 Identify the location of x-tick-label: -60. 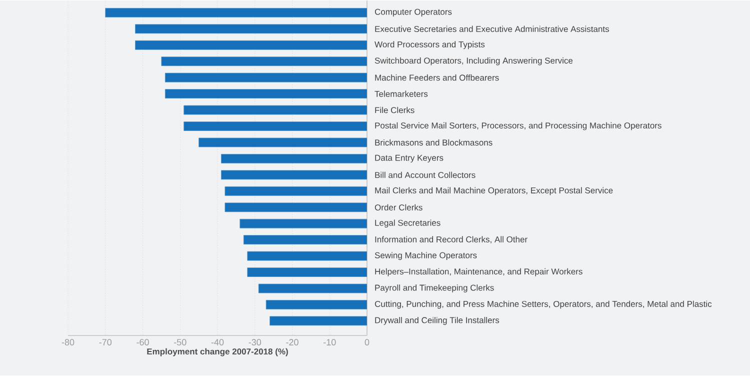
(142, 342).